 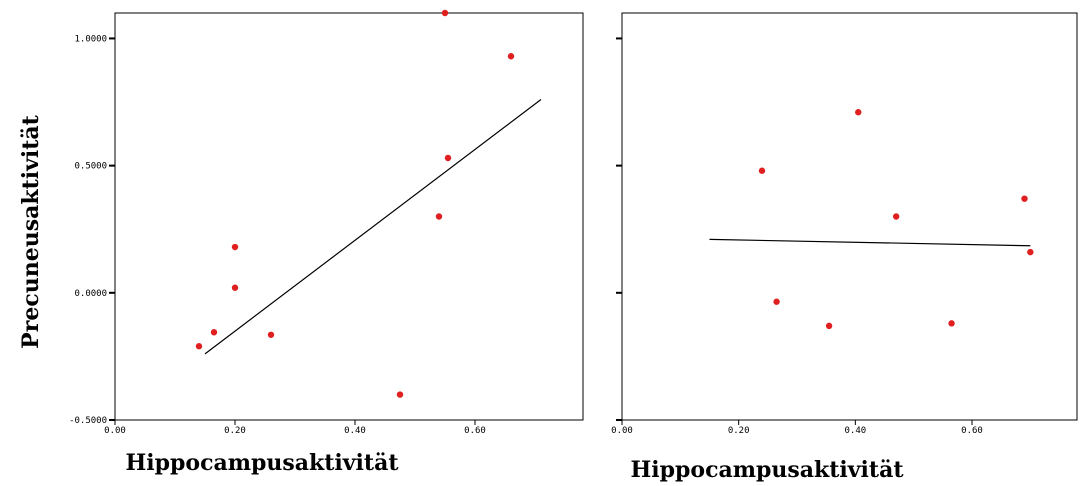 What do you see at coordinates (31, 231) in the screenshot?
I see `y-axis-title-left: Precuneusaktivität` at bounding box center [31, 231].